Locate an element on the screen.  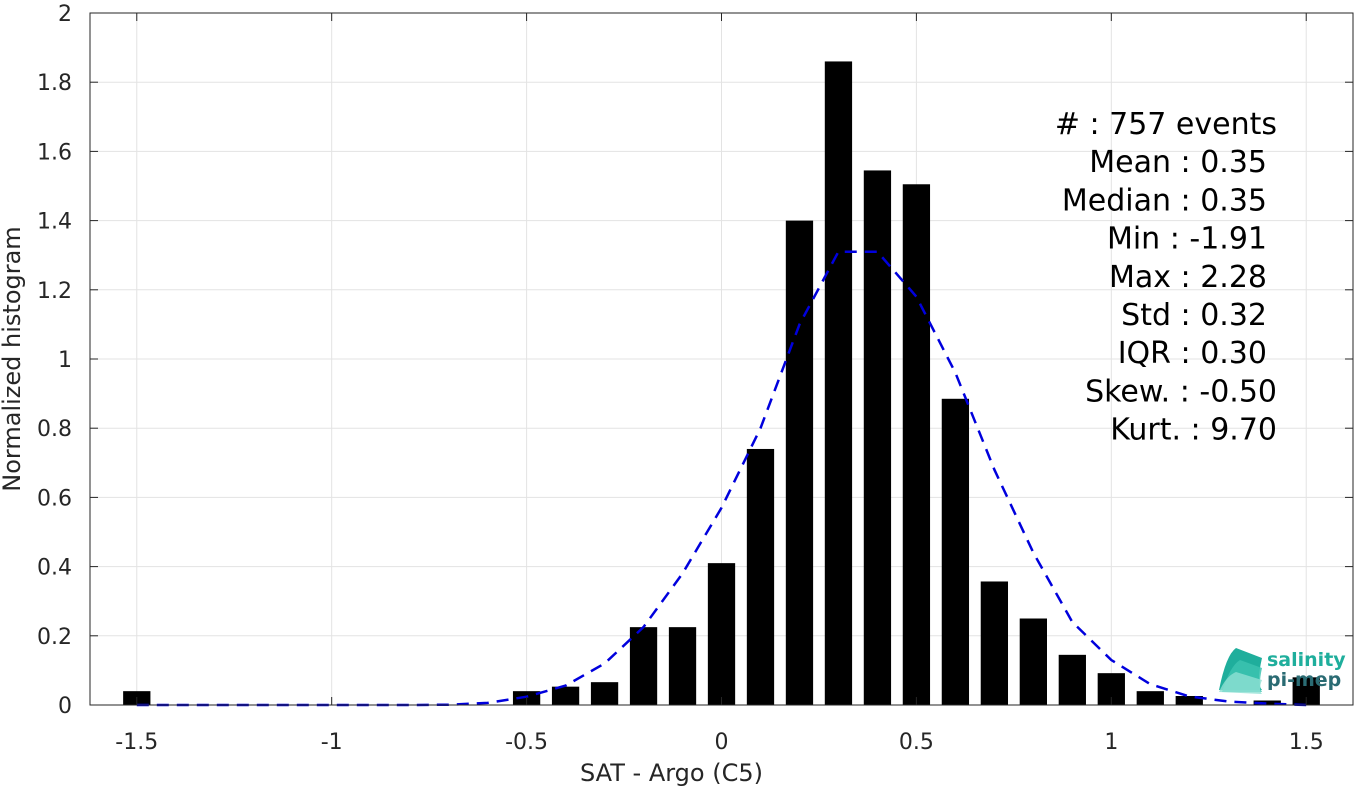
stat-line: # : 757 events is located at coordinates (1166, 124).